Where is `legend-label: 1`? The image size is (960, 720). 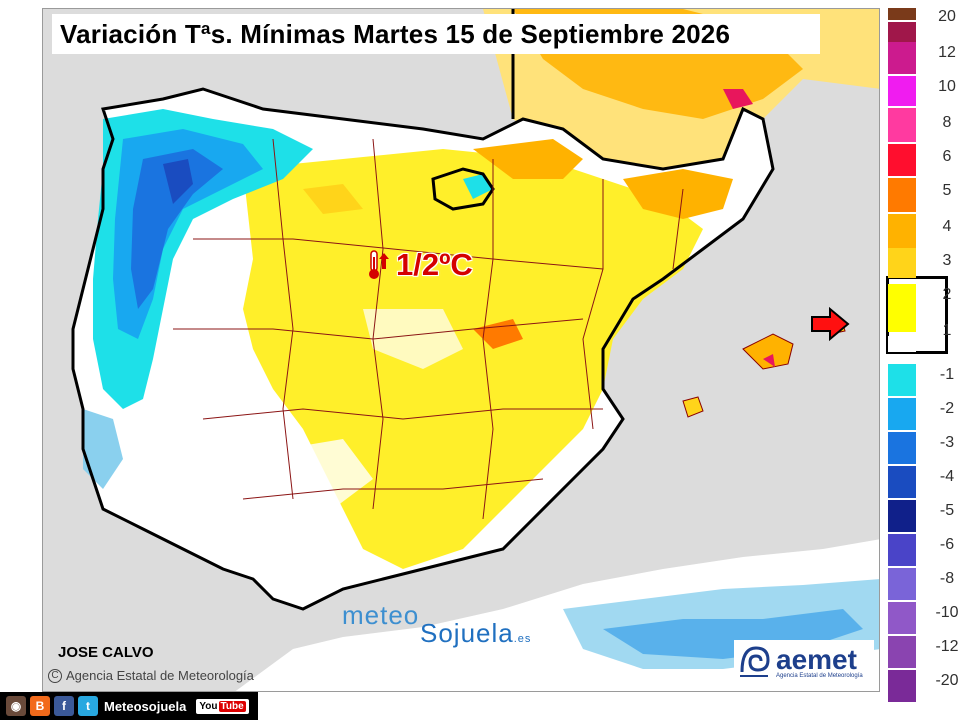
legend-label: 1 is located at coordinates (947, 330).